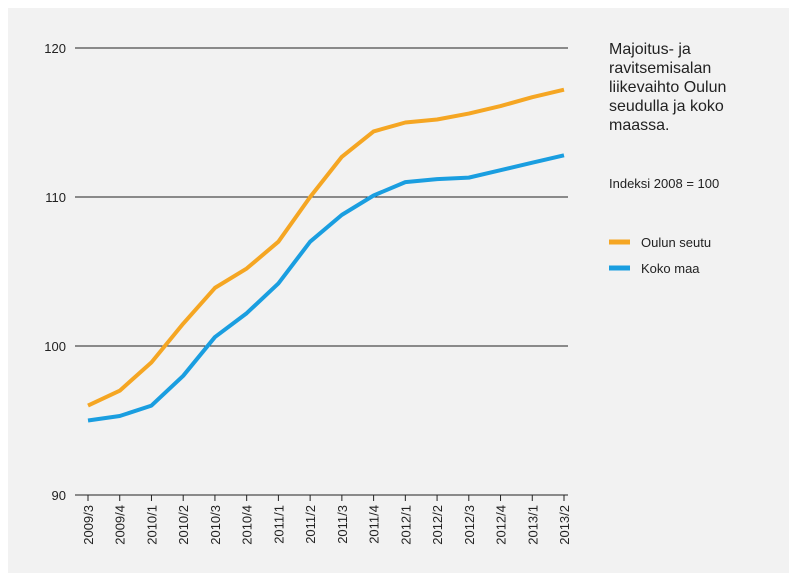 Image resolution: width=789 pixels, height=573 pixels. What do you see at coordinates (664, 183) in the screenshot?
I see `chart-subtitle: Indeksi 2008 = 100` at bounding box center [664, 183].